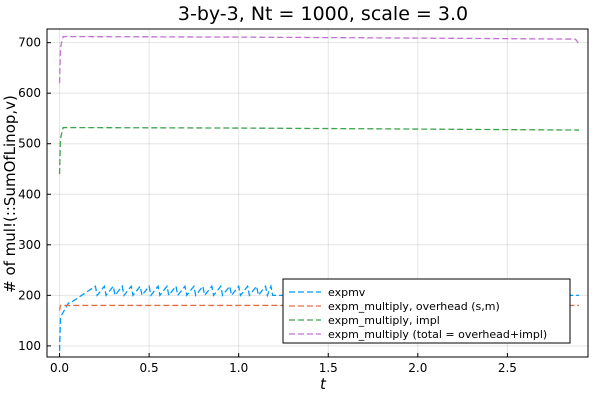  Describe the element at coordinates (29, 194) in the screenshot. I see `y-tick-label: 400` at that location.